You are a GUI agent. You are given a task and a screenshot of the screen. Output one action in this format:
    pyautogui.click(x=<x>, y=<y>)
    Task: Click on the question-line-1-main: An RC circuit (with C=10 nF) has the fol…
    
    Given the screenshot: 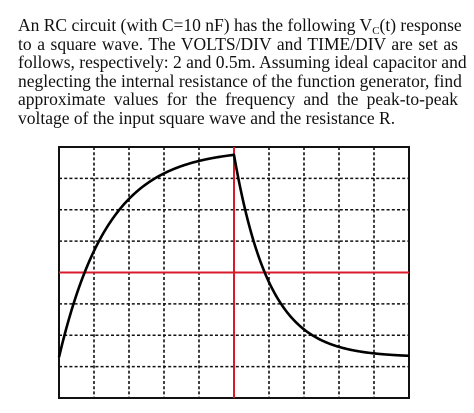 What is the action you would take?
    pyautogui.click(x=195, y=25)
    